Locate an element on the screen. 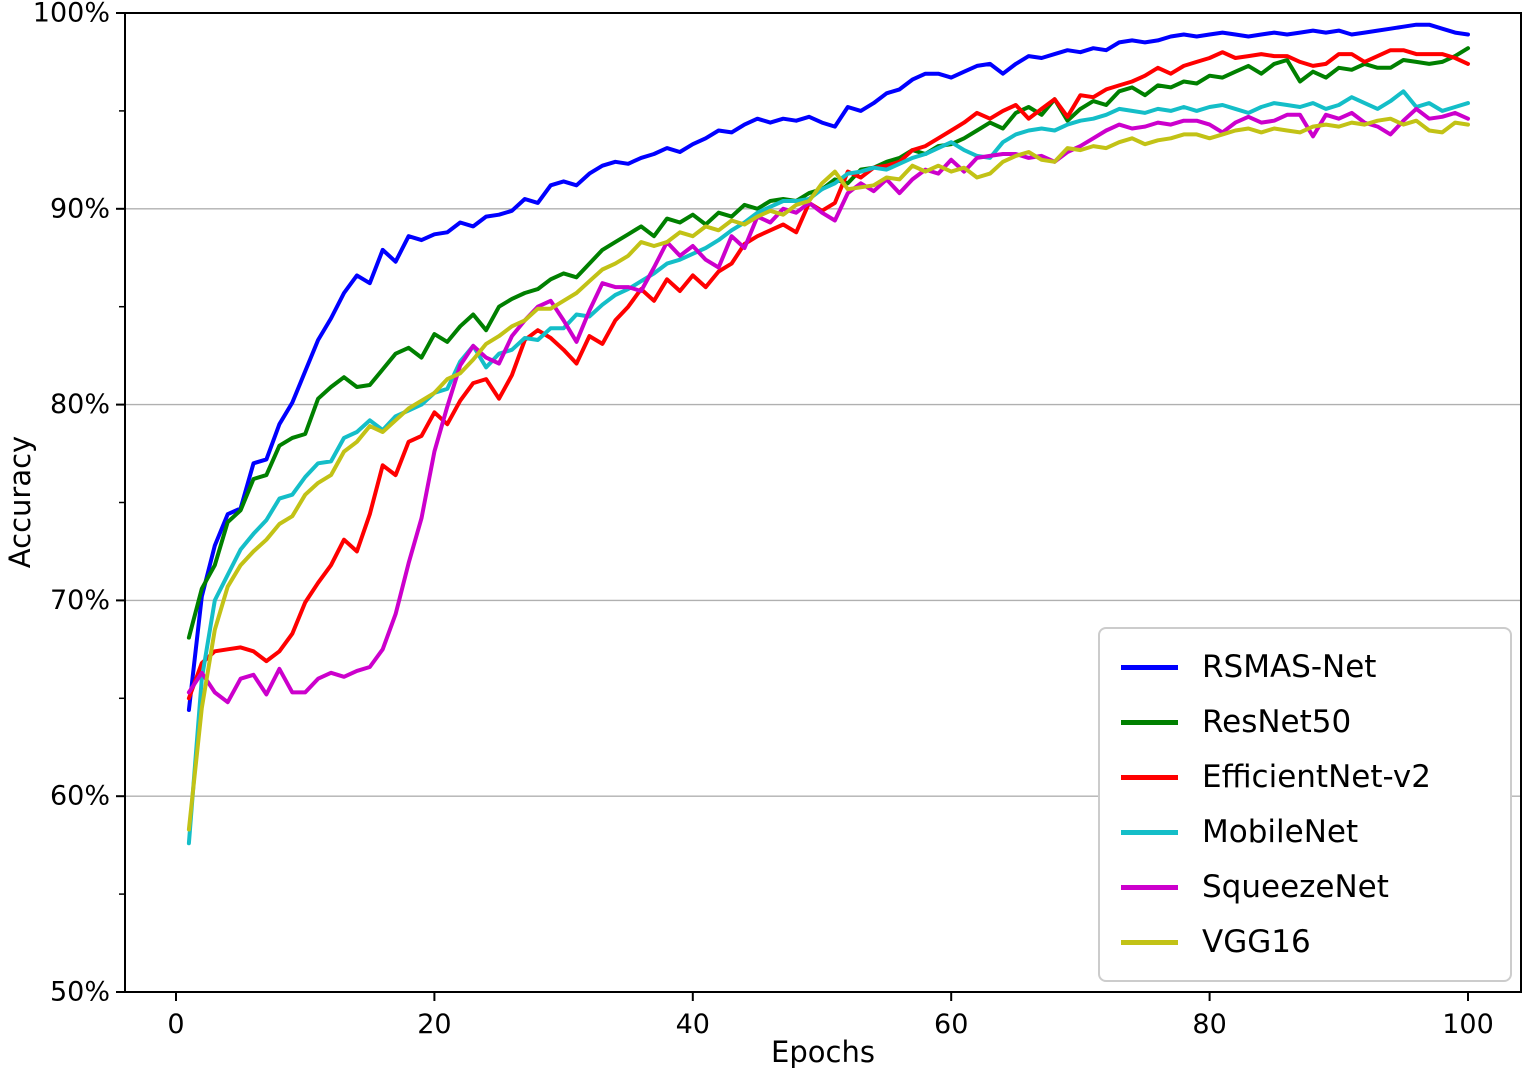  y-tick-label-100: 100% is located at coordinates (71, 14).